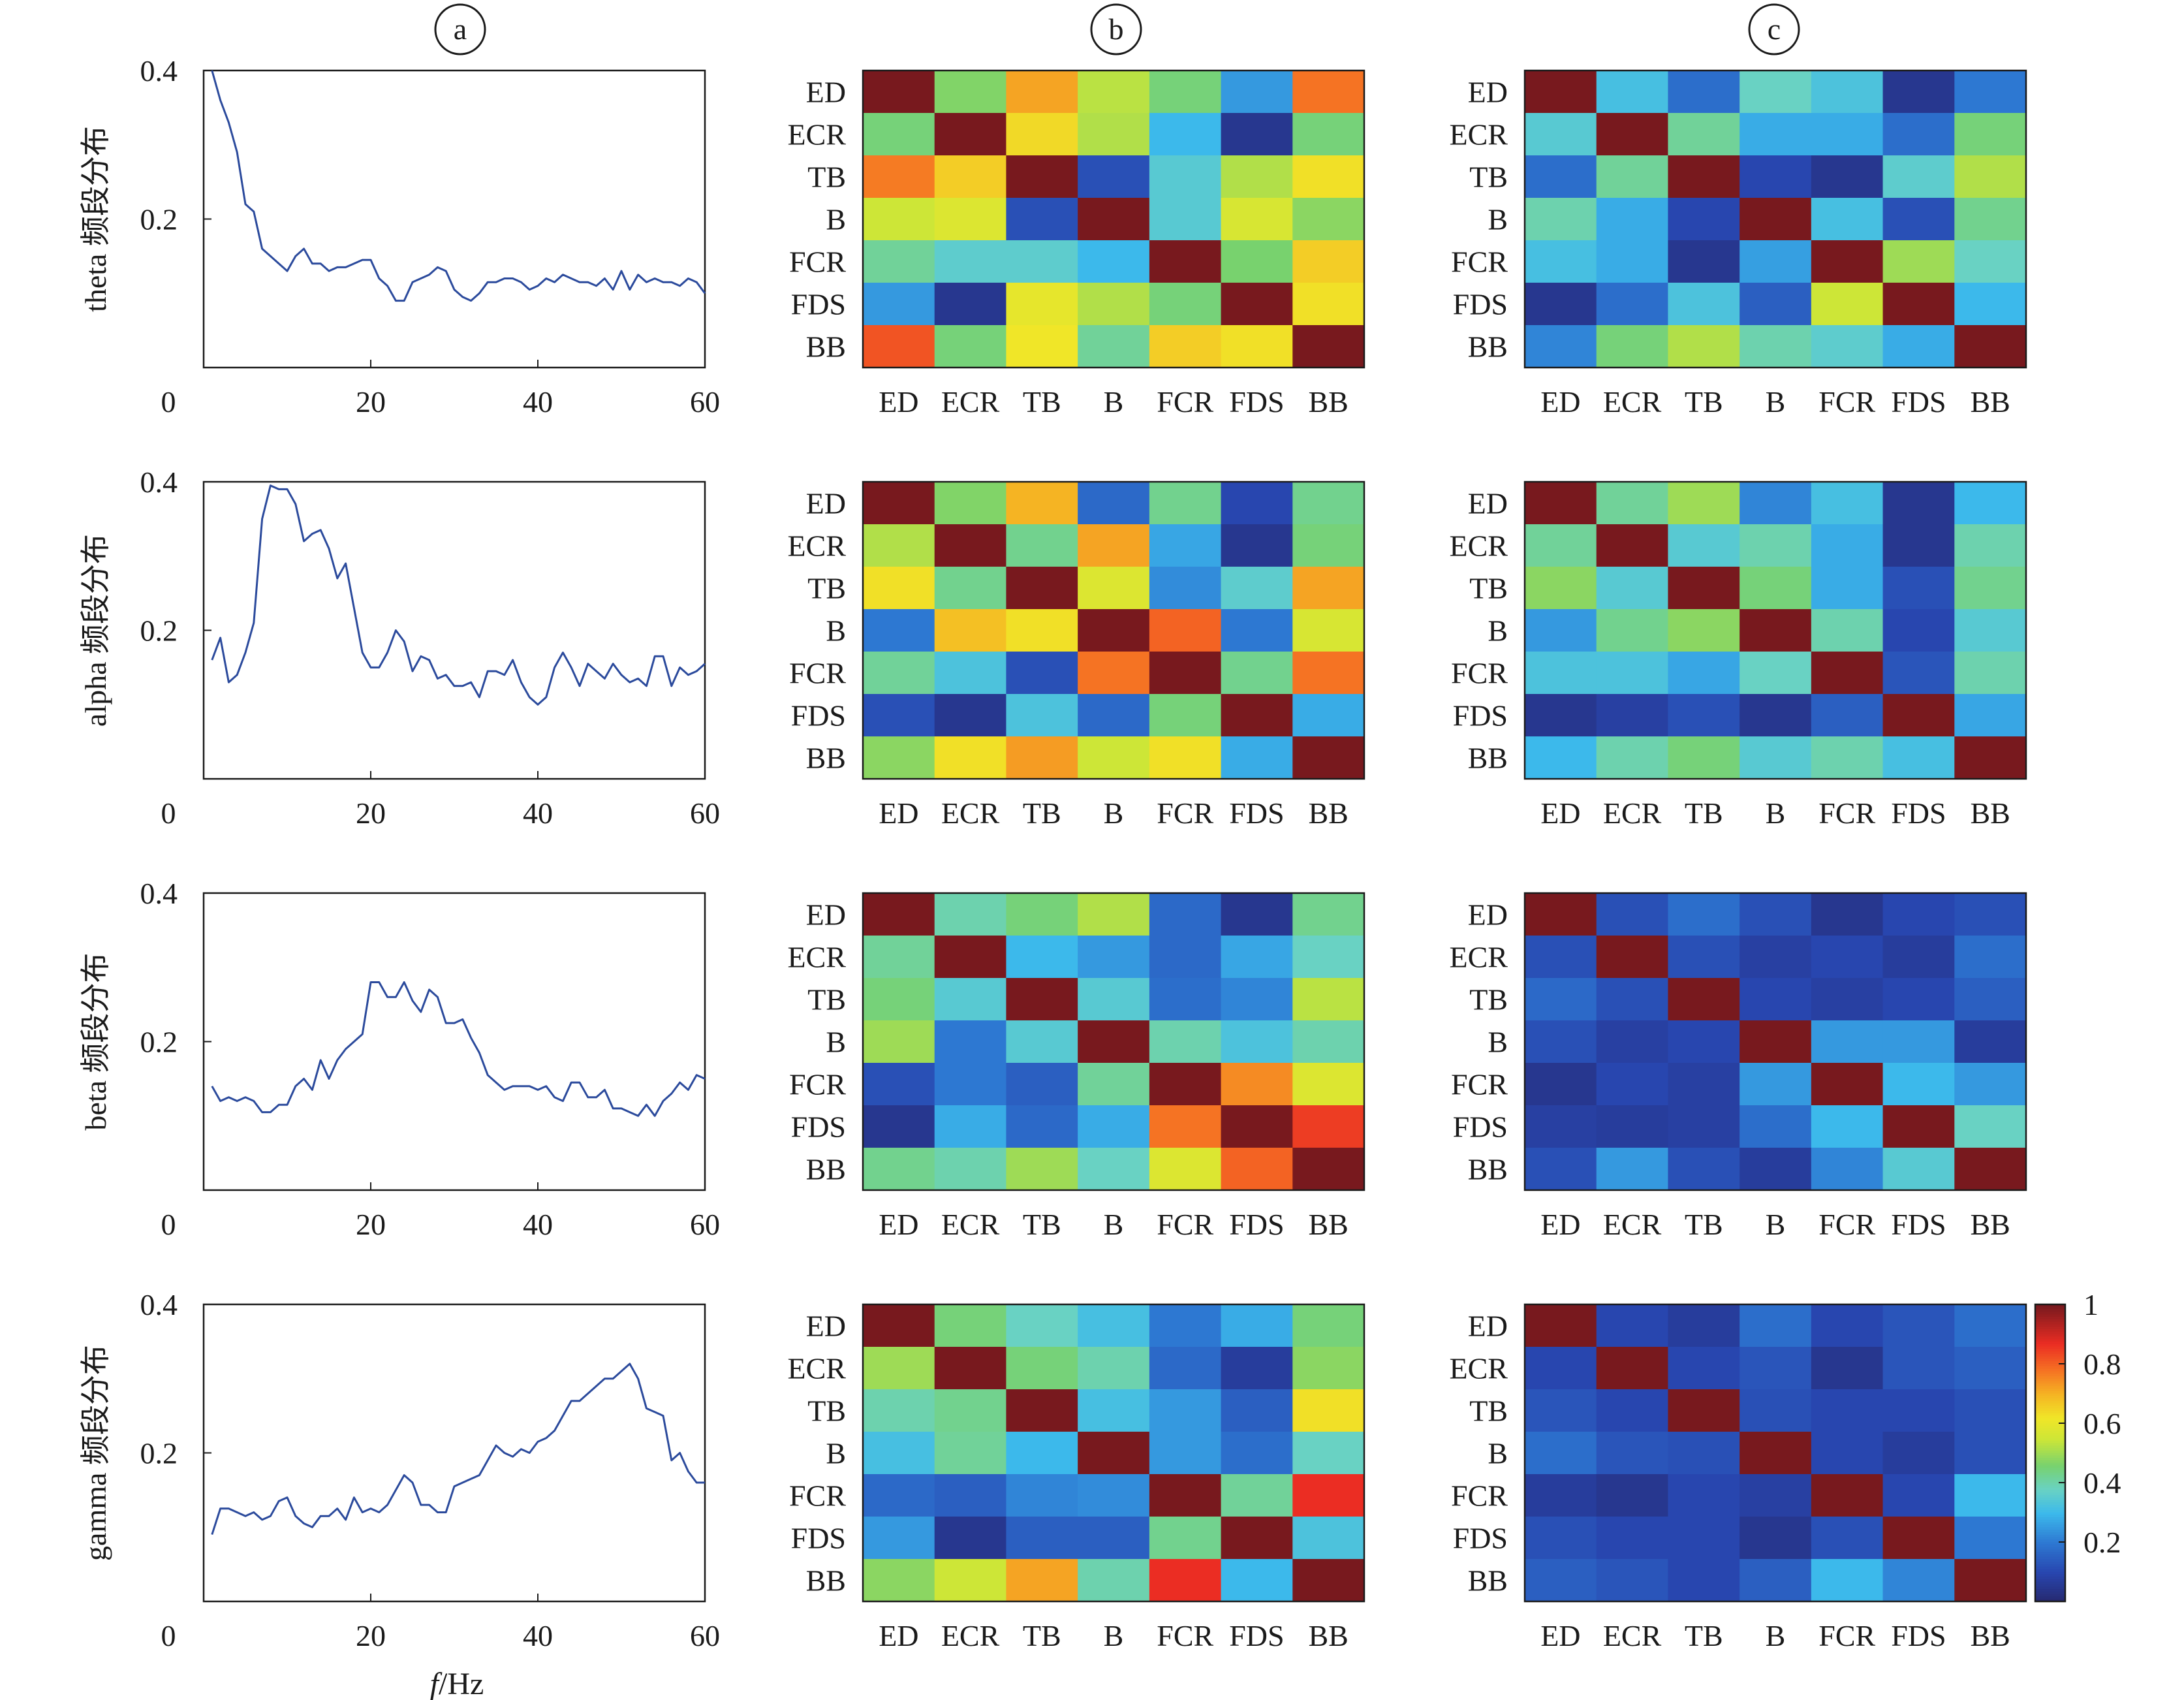 This screenshot has width=2184, height=1700. Describe the element at coordinates (538, 1635) in the screenshot. I see `gamma-xtick-label: 40` at that location.